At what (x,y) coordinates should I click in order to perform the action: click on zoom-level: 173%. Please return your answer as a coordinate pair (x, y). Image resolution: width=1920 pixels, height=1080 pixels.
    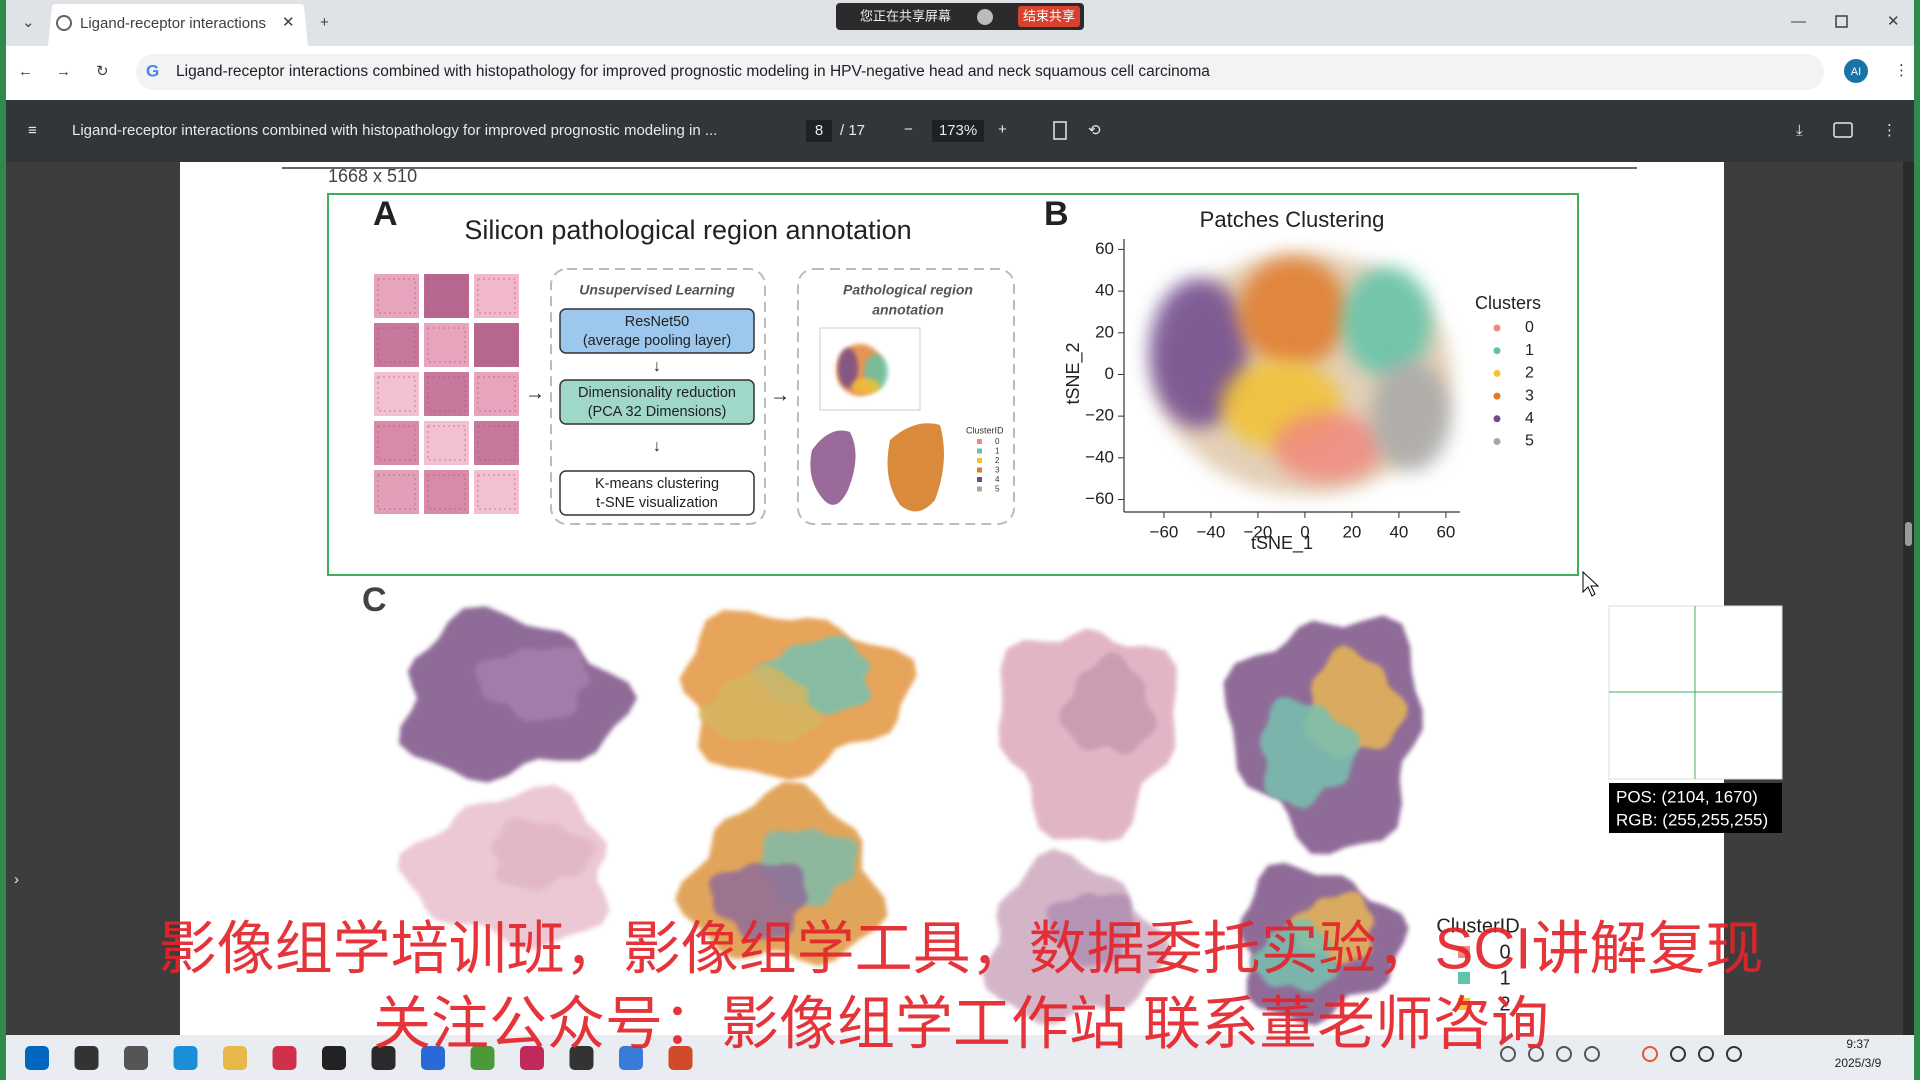
    Looking at the image, I should click on (958, 130).